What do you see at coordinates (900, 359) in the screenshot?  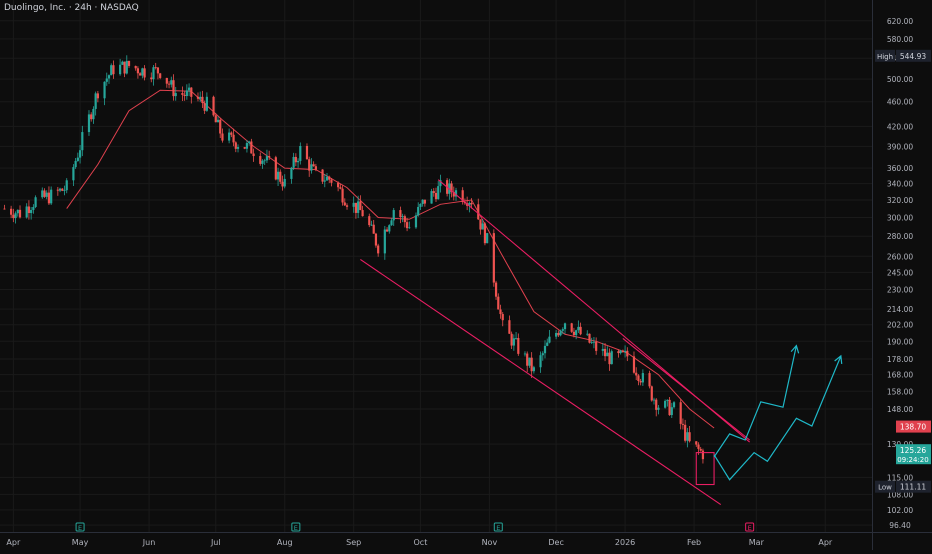 I see `price-tick-label: 178.00` at bounding box center [900, 359].